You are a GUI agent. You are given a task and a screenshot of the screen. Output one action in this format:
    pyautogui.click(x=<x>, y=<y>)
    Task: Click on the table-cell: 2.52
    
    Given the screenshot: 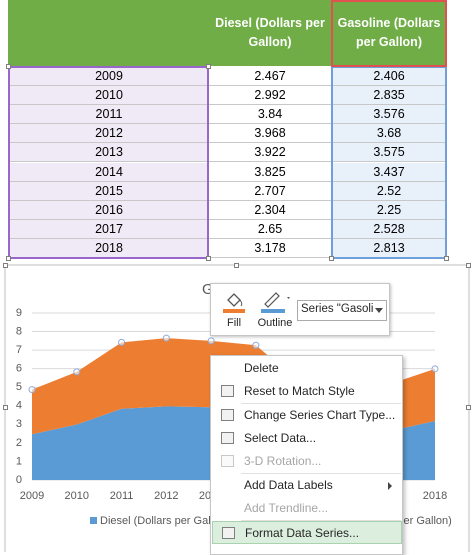 What is the action you would take?
    pyautogui.click(x=389, y=191)
    